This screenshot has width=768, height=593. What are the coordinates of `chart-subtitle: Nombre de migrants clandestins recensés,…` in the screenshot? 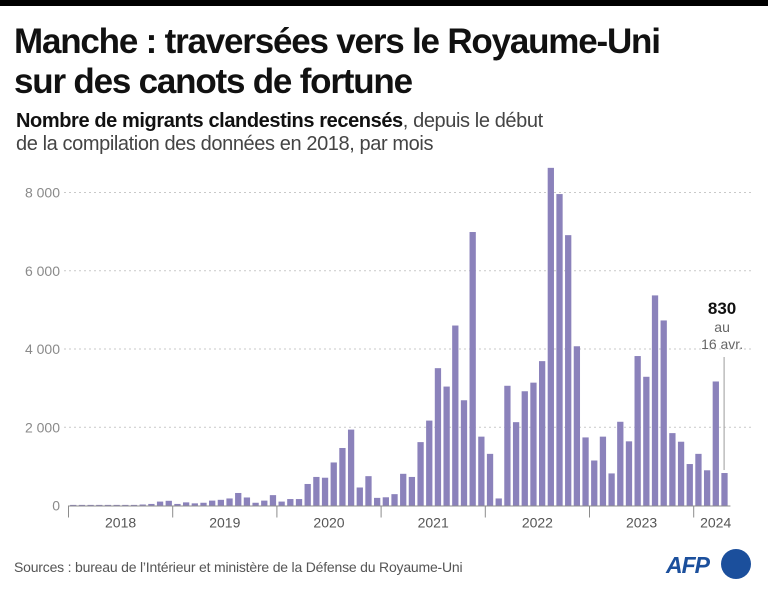 It's located at (366, 133).